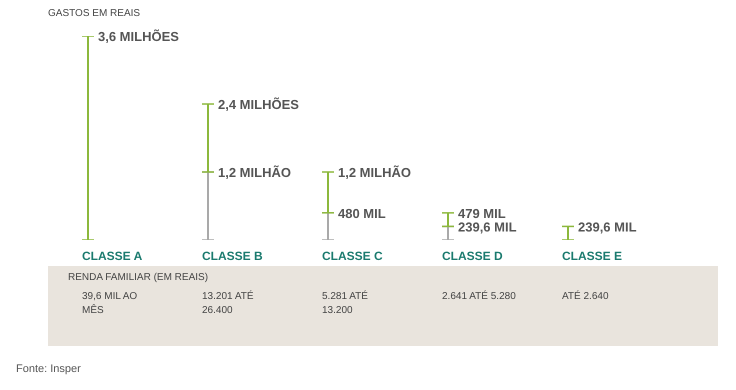  Describe the element at coordinates (112, 256) in the screenshot. I see `x-tick-label: CLASSE A` at that location.